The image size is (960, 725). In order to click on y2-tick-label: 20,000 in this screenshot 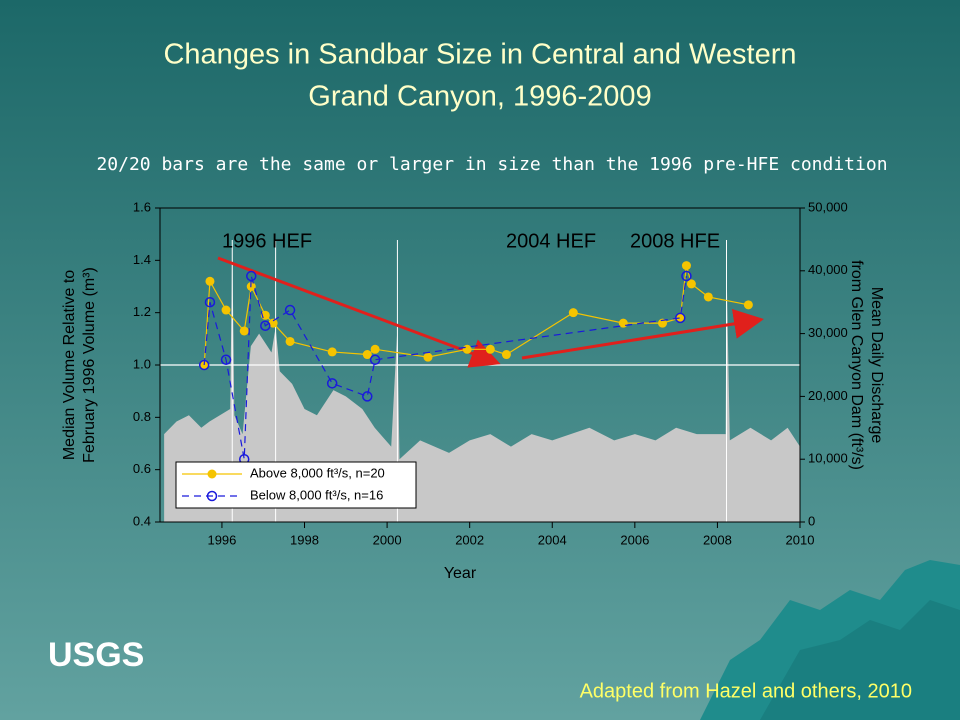, I will do `click(828, 395)`.